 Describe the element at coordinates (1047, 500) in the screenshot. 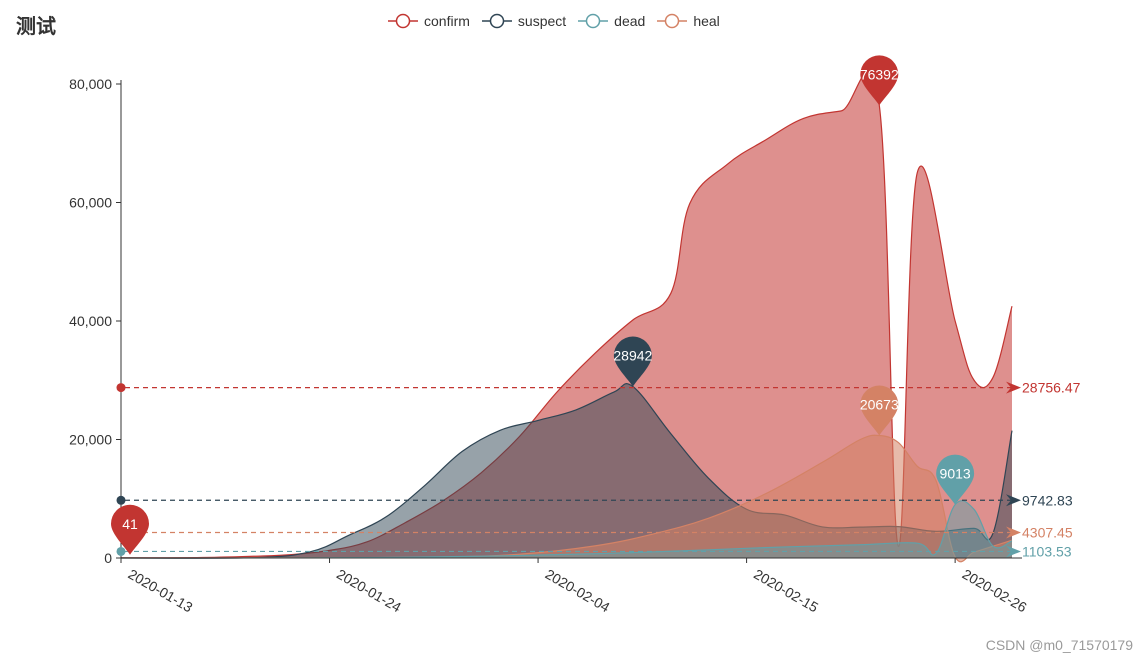

I see `average-label-suspect: 9742.83` at that location.